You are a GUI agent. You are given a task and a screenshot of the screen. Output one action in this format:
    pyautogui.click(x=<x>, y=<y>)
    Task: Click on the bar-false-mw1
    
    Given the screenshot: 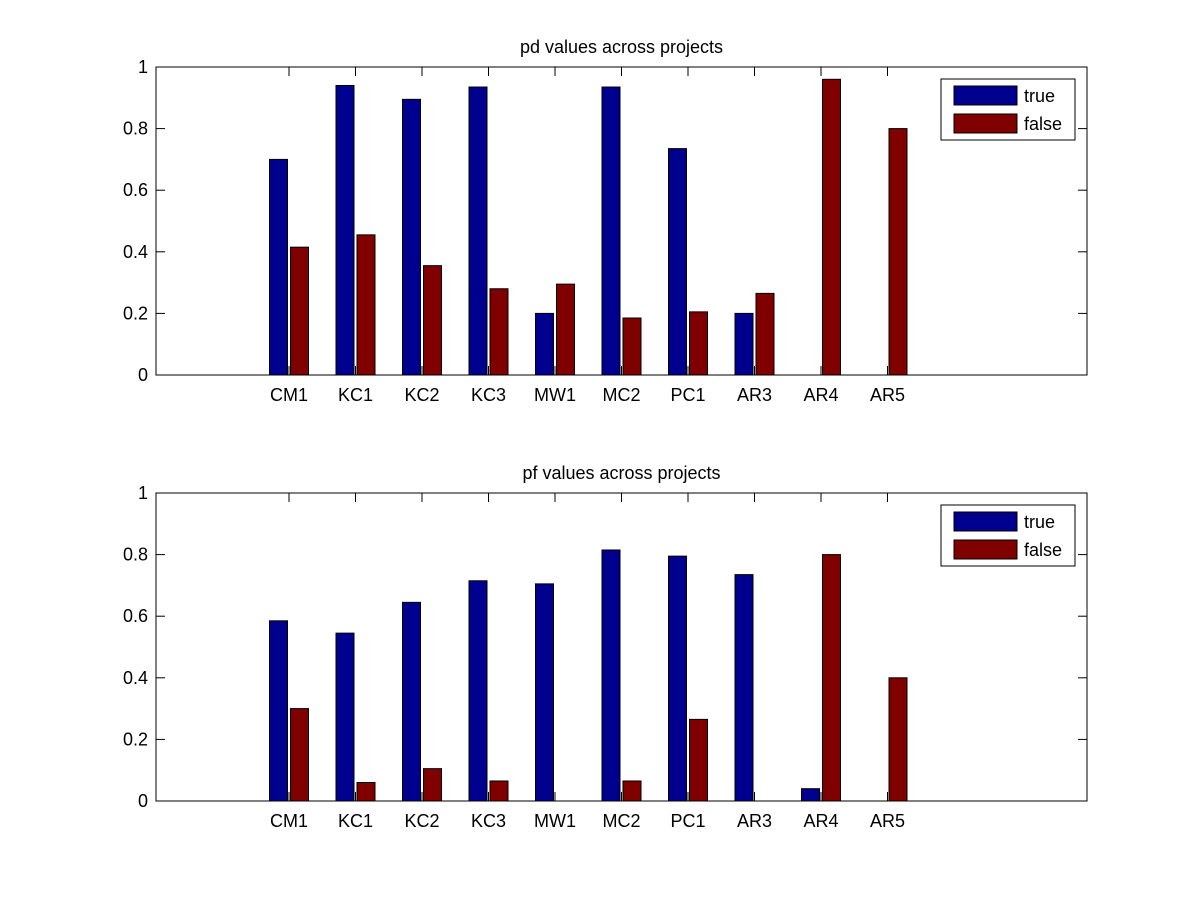 What is the action you would take?
    pyautogui.click(x=565, y=329)
    